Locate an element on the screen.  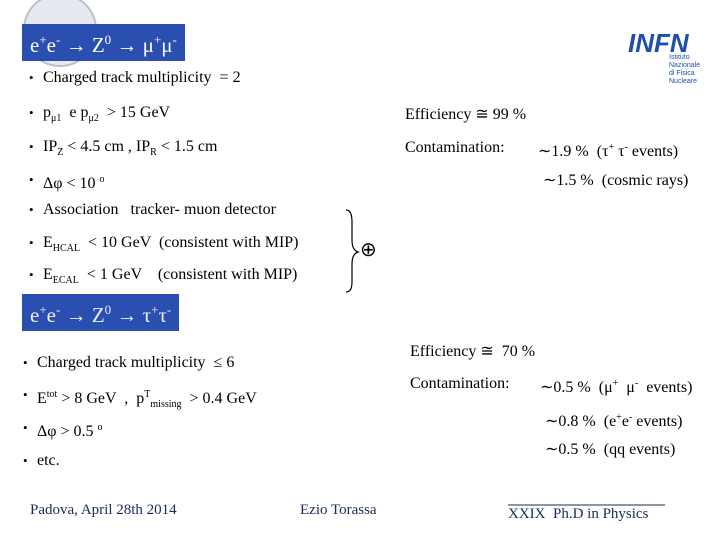
result: ∼0.5 % (qq events) is located at coordinates (610, 450).